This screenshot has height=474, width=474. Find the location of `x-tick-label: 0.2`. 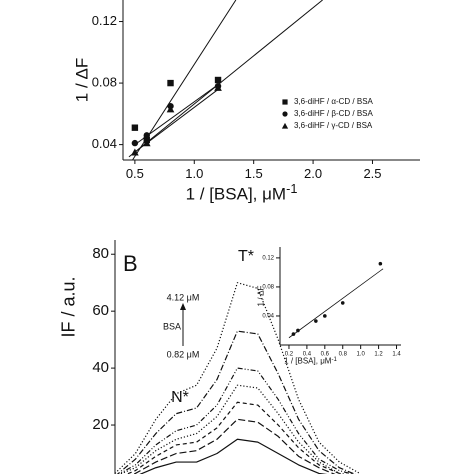

x-tick-label: 0.2 is located at coordinates (289, 354).